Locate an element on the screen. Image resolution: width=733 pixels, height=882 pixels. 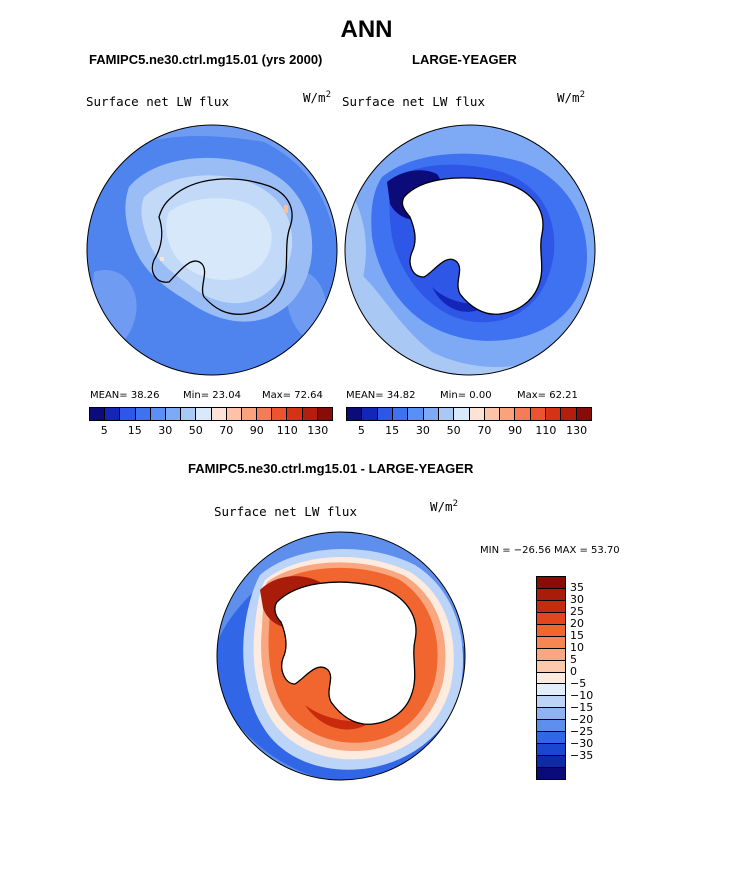
panel1-min: Min= 23.04 is located at coordinates (212, 395).